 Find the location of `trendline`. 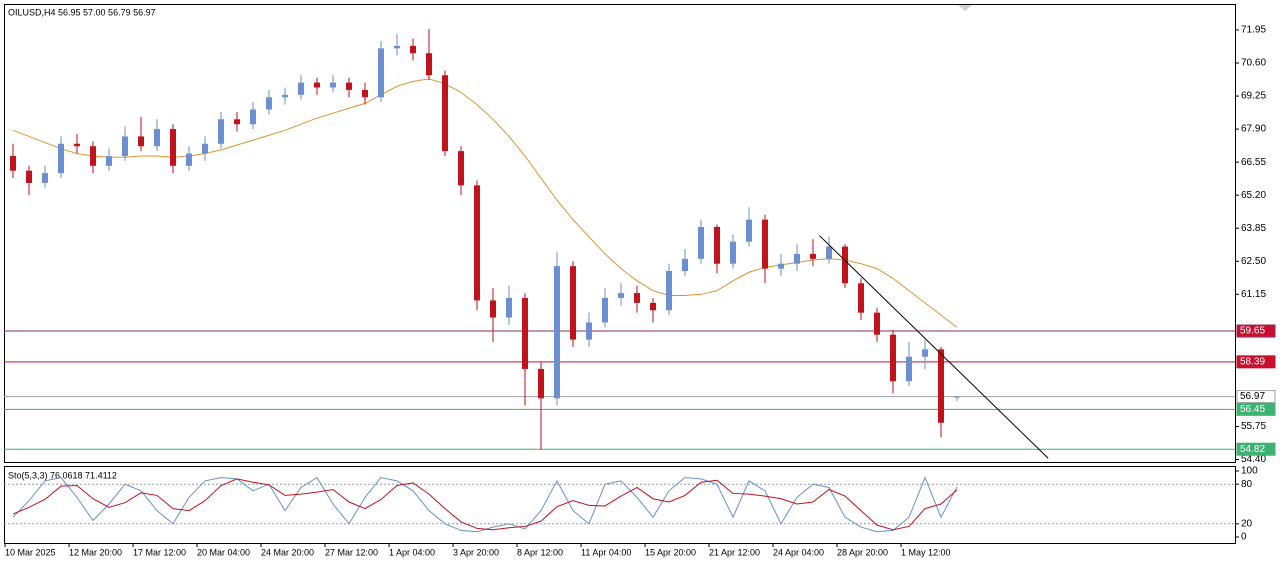

trendline is located at coordinates (934, 347).